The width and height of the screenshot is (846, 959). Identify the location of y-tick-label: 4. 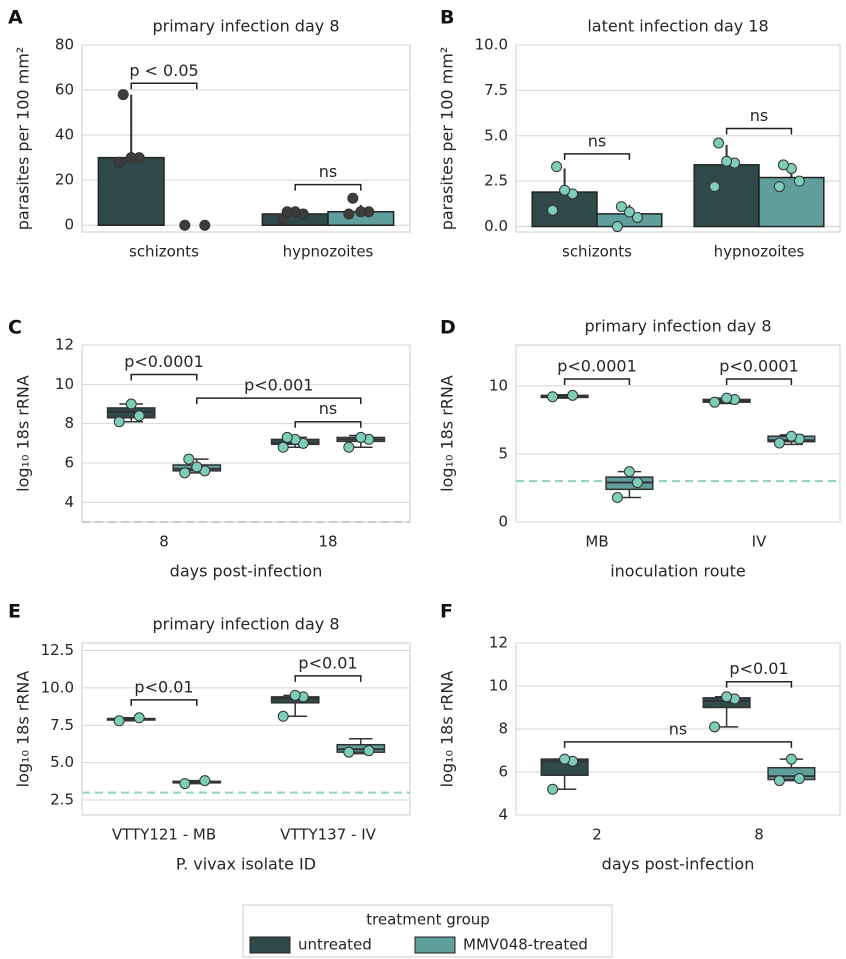
(69, 502).